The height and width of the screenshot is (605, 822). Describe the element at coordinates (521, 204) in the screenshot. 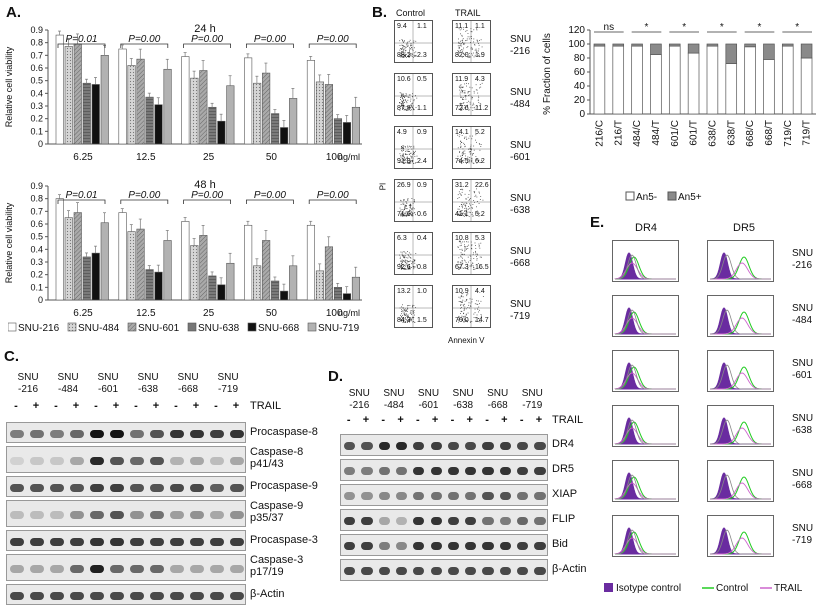

I see `facs-row-label: SNU -638` at that location.